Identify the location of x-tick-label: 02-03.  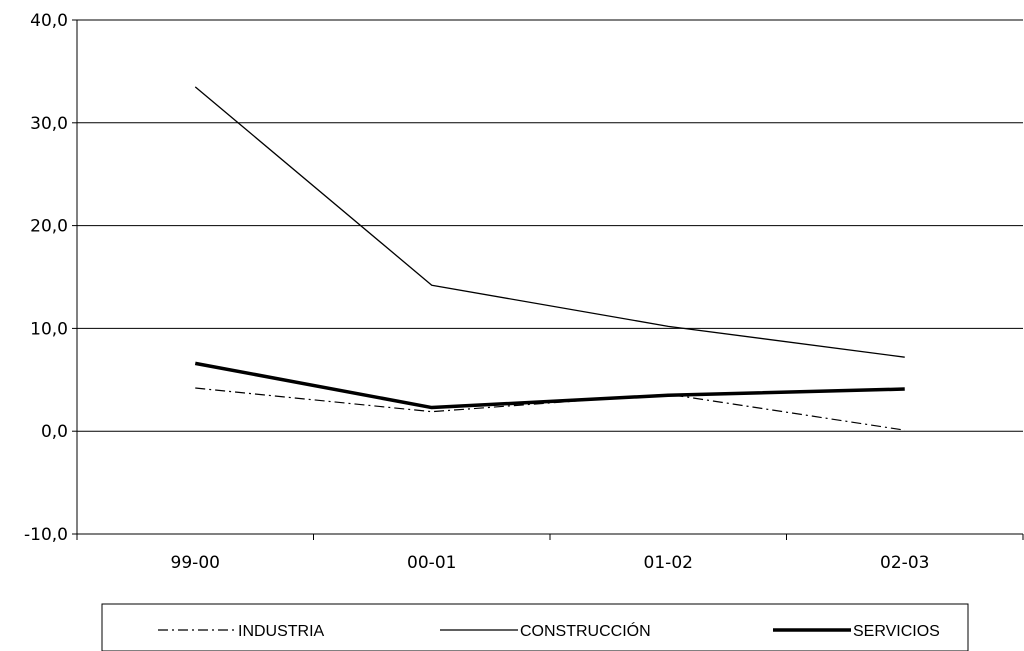
(904, 563).